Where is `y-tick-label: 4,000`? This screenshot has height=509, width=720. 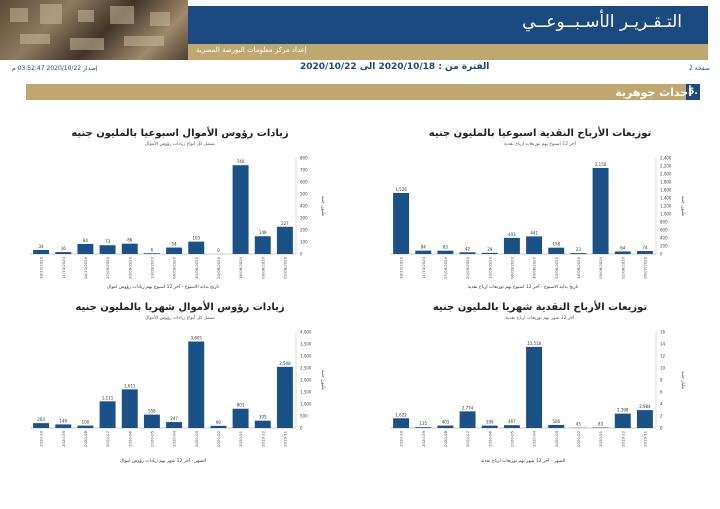 y-tick-label: 4,000 is located at coordinates (306, 332).